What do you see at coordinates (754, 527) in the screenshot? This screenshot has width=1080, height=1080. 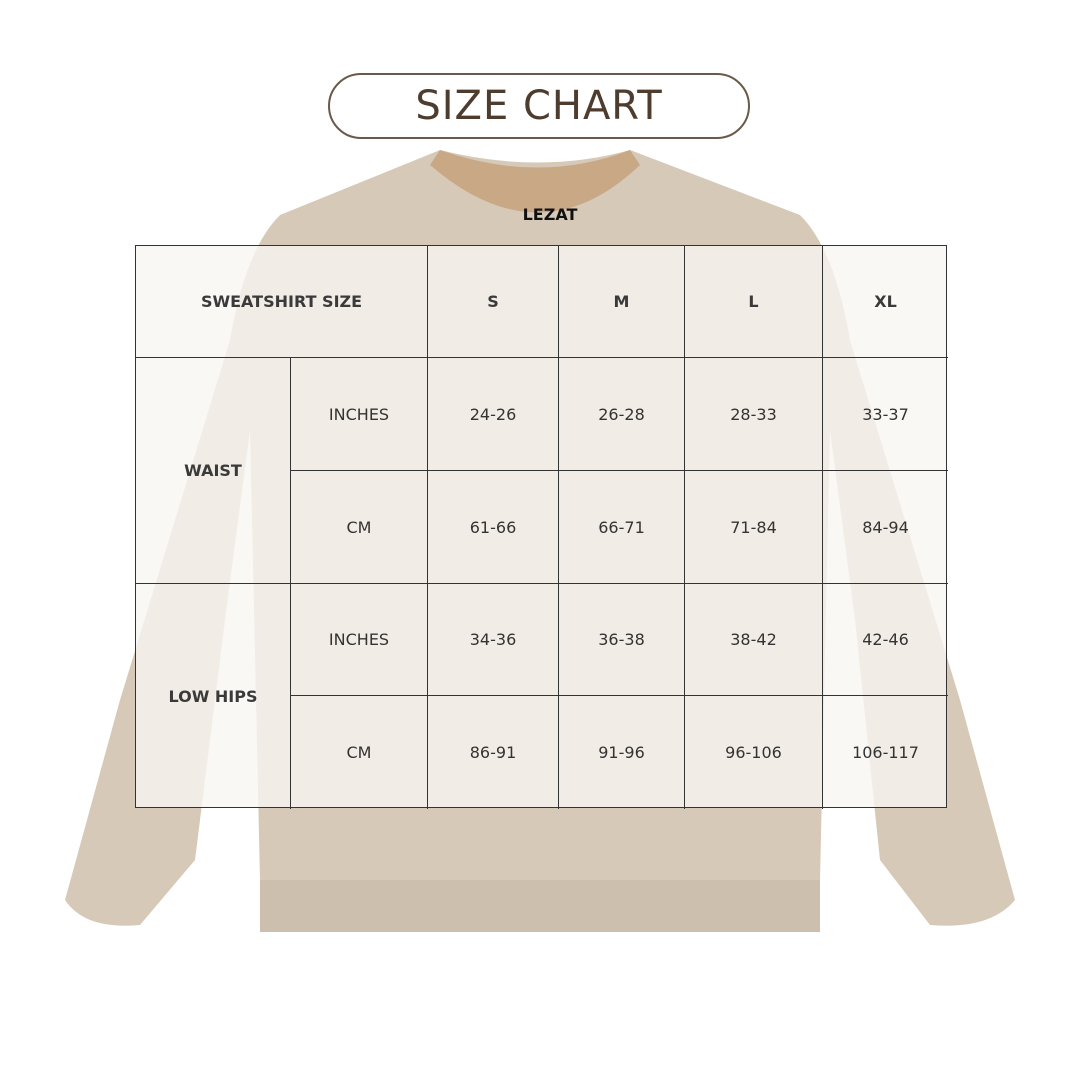 I see `value-cell: 71-84` at bounding box center [754, 527].